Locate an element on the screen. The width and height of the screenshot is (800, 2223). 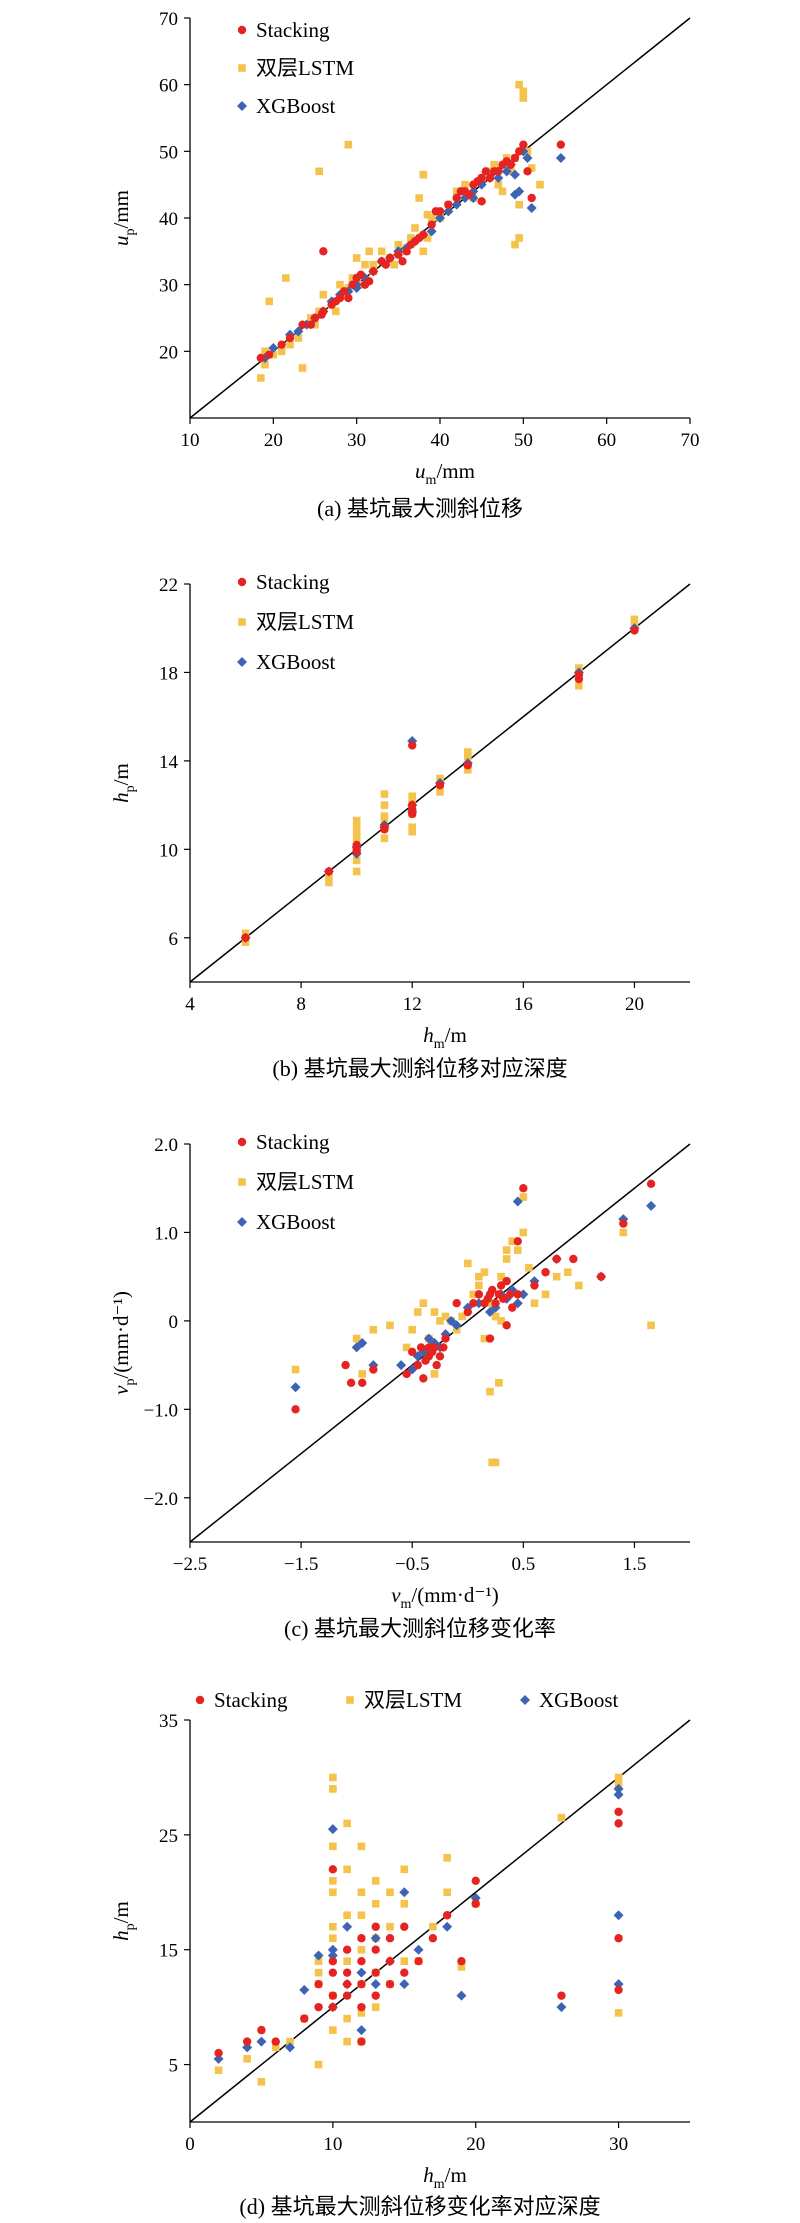
x-tick-label: 0.5 is located at coordinates (523, 1564).